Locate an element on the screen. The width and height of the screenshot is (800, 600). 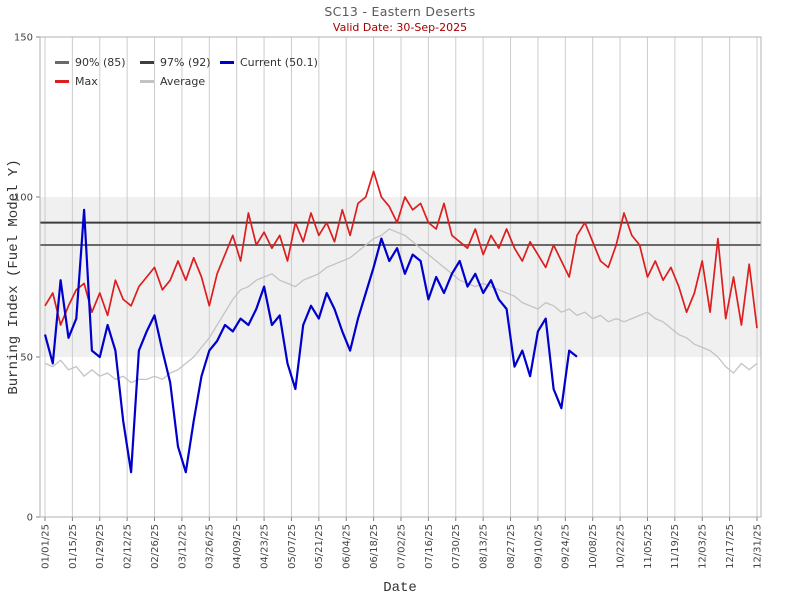
legend-label: Max is located at coordinates (86, 81).